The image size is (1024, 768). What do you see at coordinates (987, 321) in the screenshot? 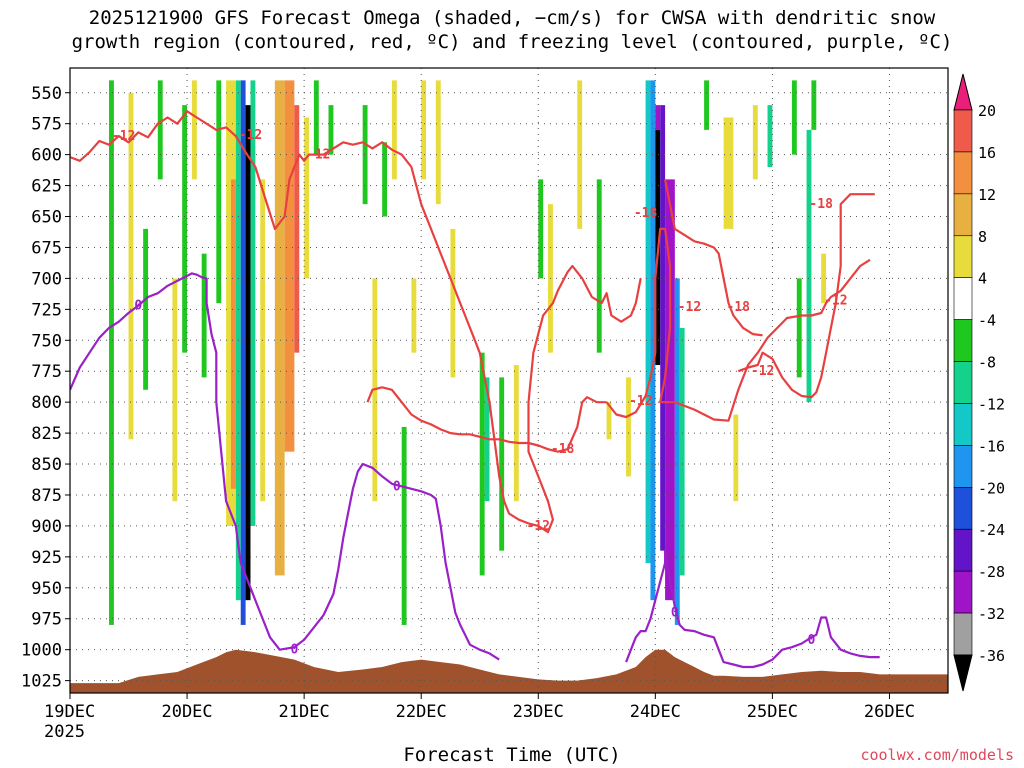
I see `colorbar-label-5: -4` at bounding box center [987, 321].